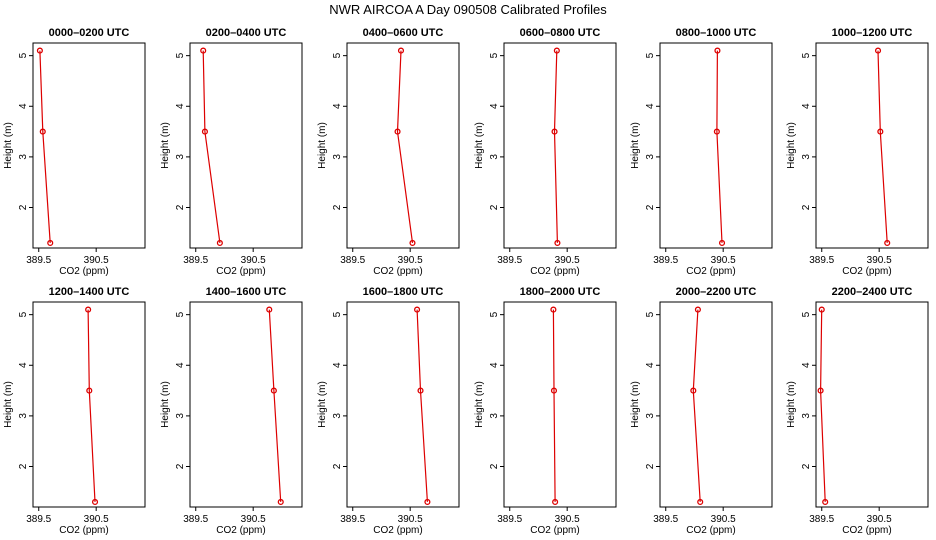 Image resolution: width=936 pixels, height=540 pixels. Describe the element at coordinates (872, 292) in the screenshot. I see `panel-title: 2200–2400 UTC` at that location.